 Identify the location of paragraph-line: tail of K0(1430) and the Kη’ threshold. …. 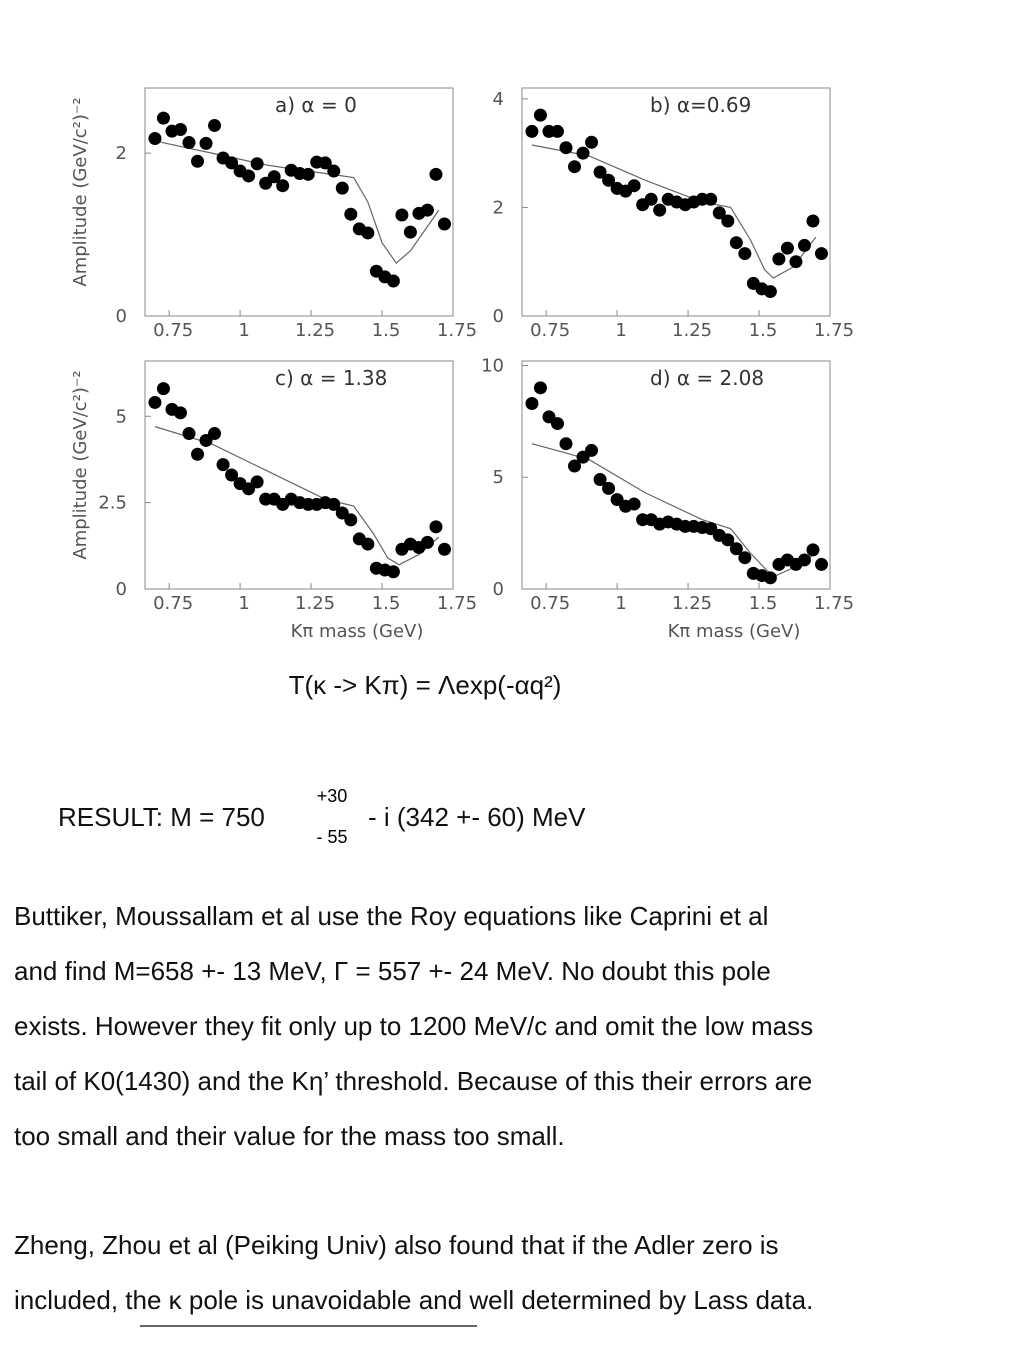
(413, 1081).